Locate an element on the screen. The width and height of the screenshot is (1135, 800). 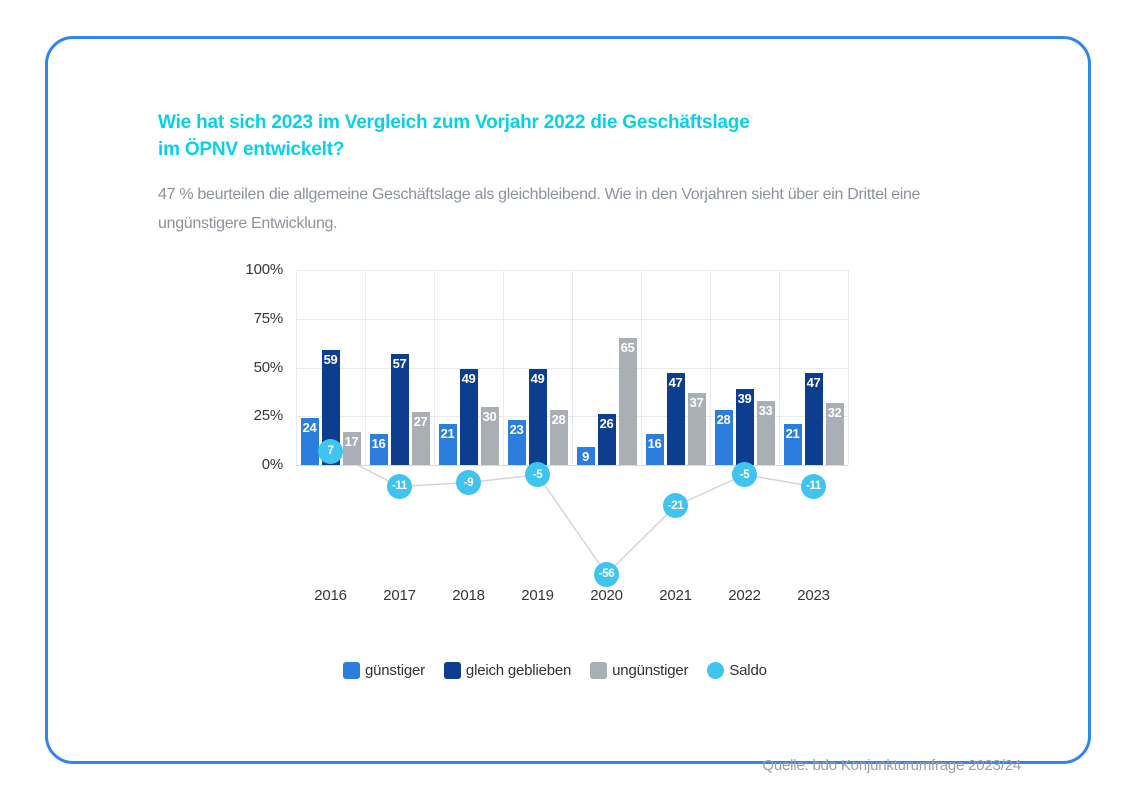
x-axis-label-2021: 2021 is located at coordinates (675, 595).